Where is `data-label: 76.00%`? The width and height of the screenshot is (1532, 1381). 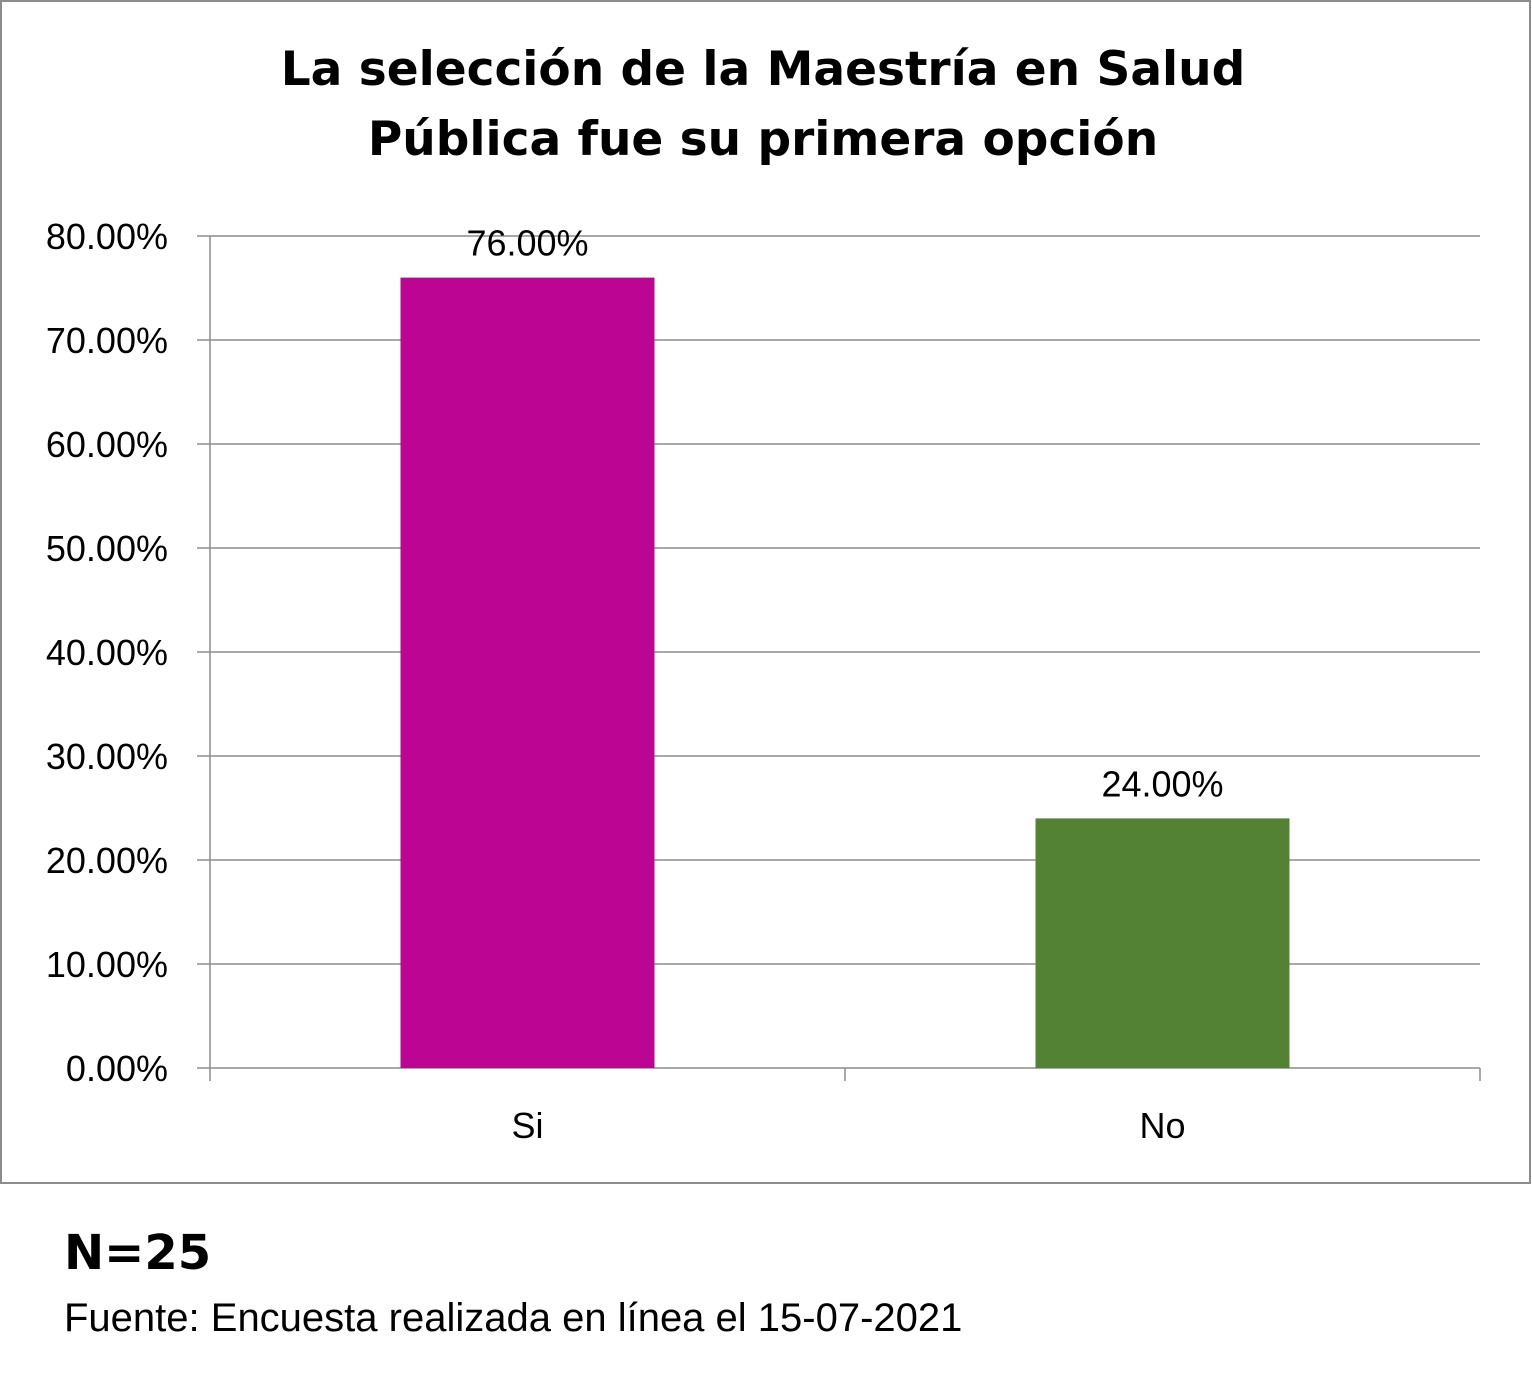
data-label: 76.00% is located at coordinates (527, 243).